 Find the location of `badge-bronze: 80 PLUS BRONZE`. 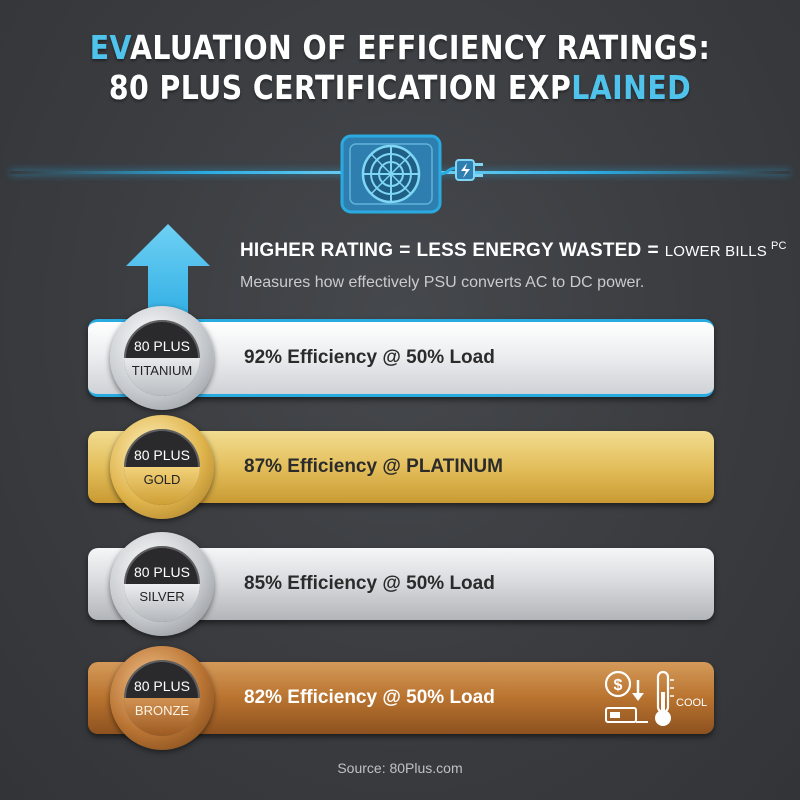

badge-bronze: 80 PLUS BRONZE is located at coordinates (162, 698).